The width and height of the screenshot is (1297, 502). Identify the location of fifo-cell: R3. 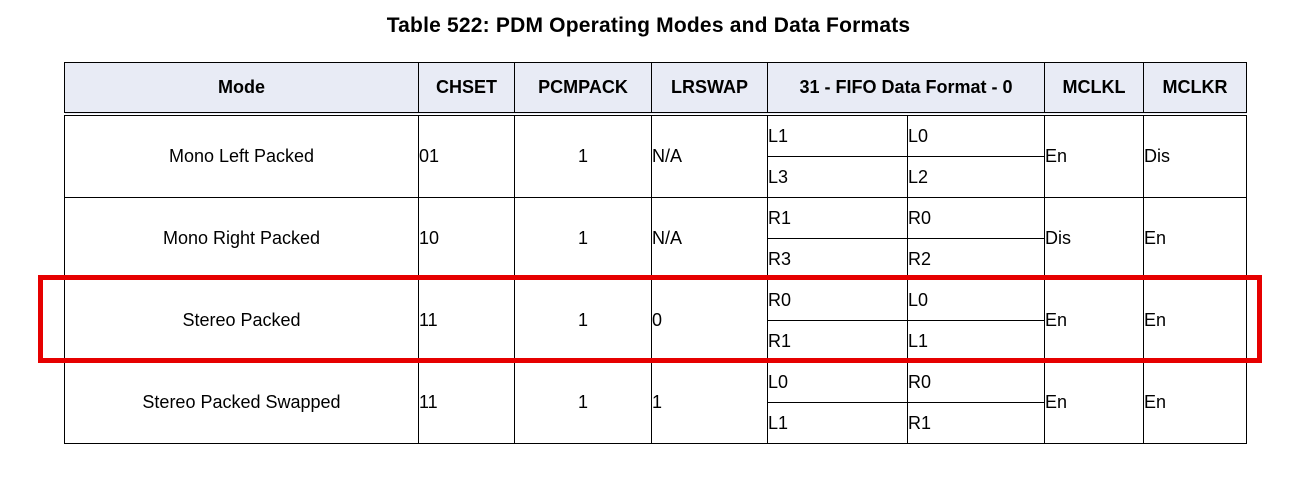
(837, 259).